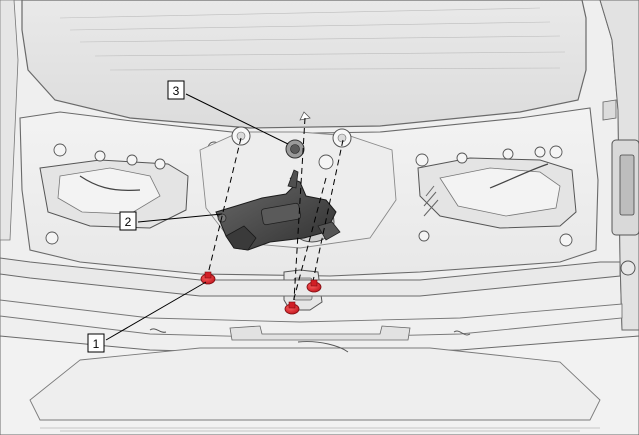 Image resolution: width=639 pixels, height=435 pixels. Describe the element at coordinates (312, 39) in the screenshot. I see `glass-reflection-lines` at that location.